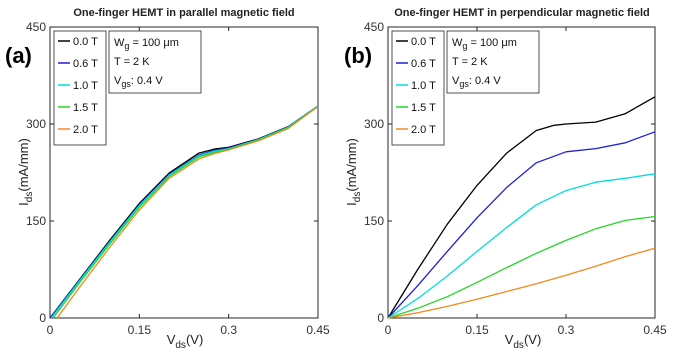  Describe the element at coordinates (358, 55) in the screenshot. I see `panel-label: (b)` at that location.